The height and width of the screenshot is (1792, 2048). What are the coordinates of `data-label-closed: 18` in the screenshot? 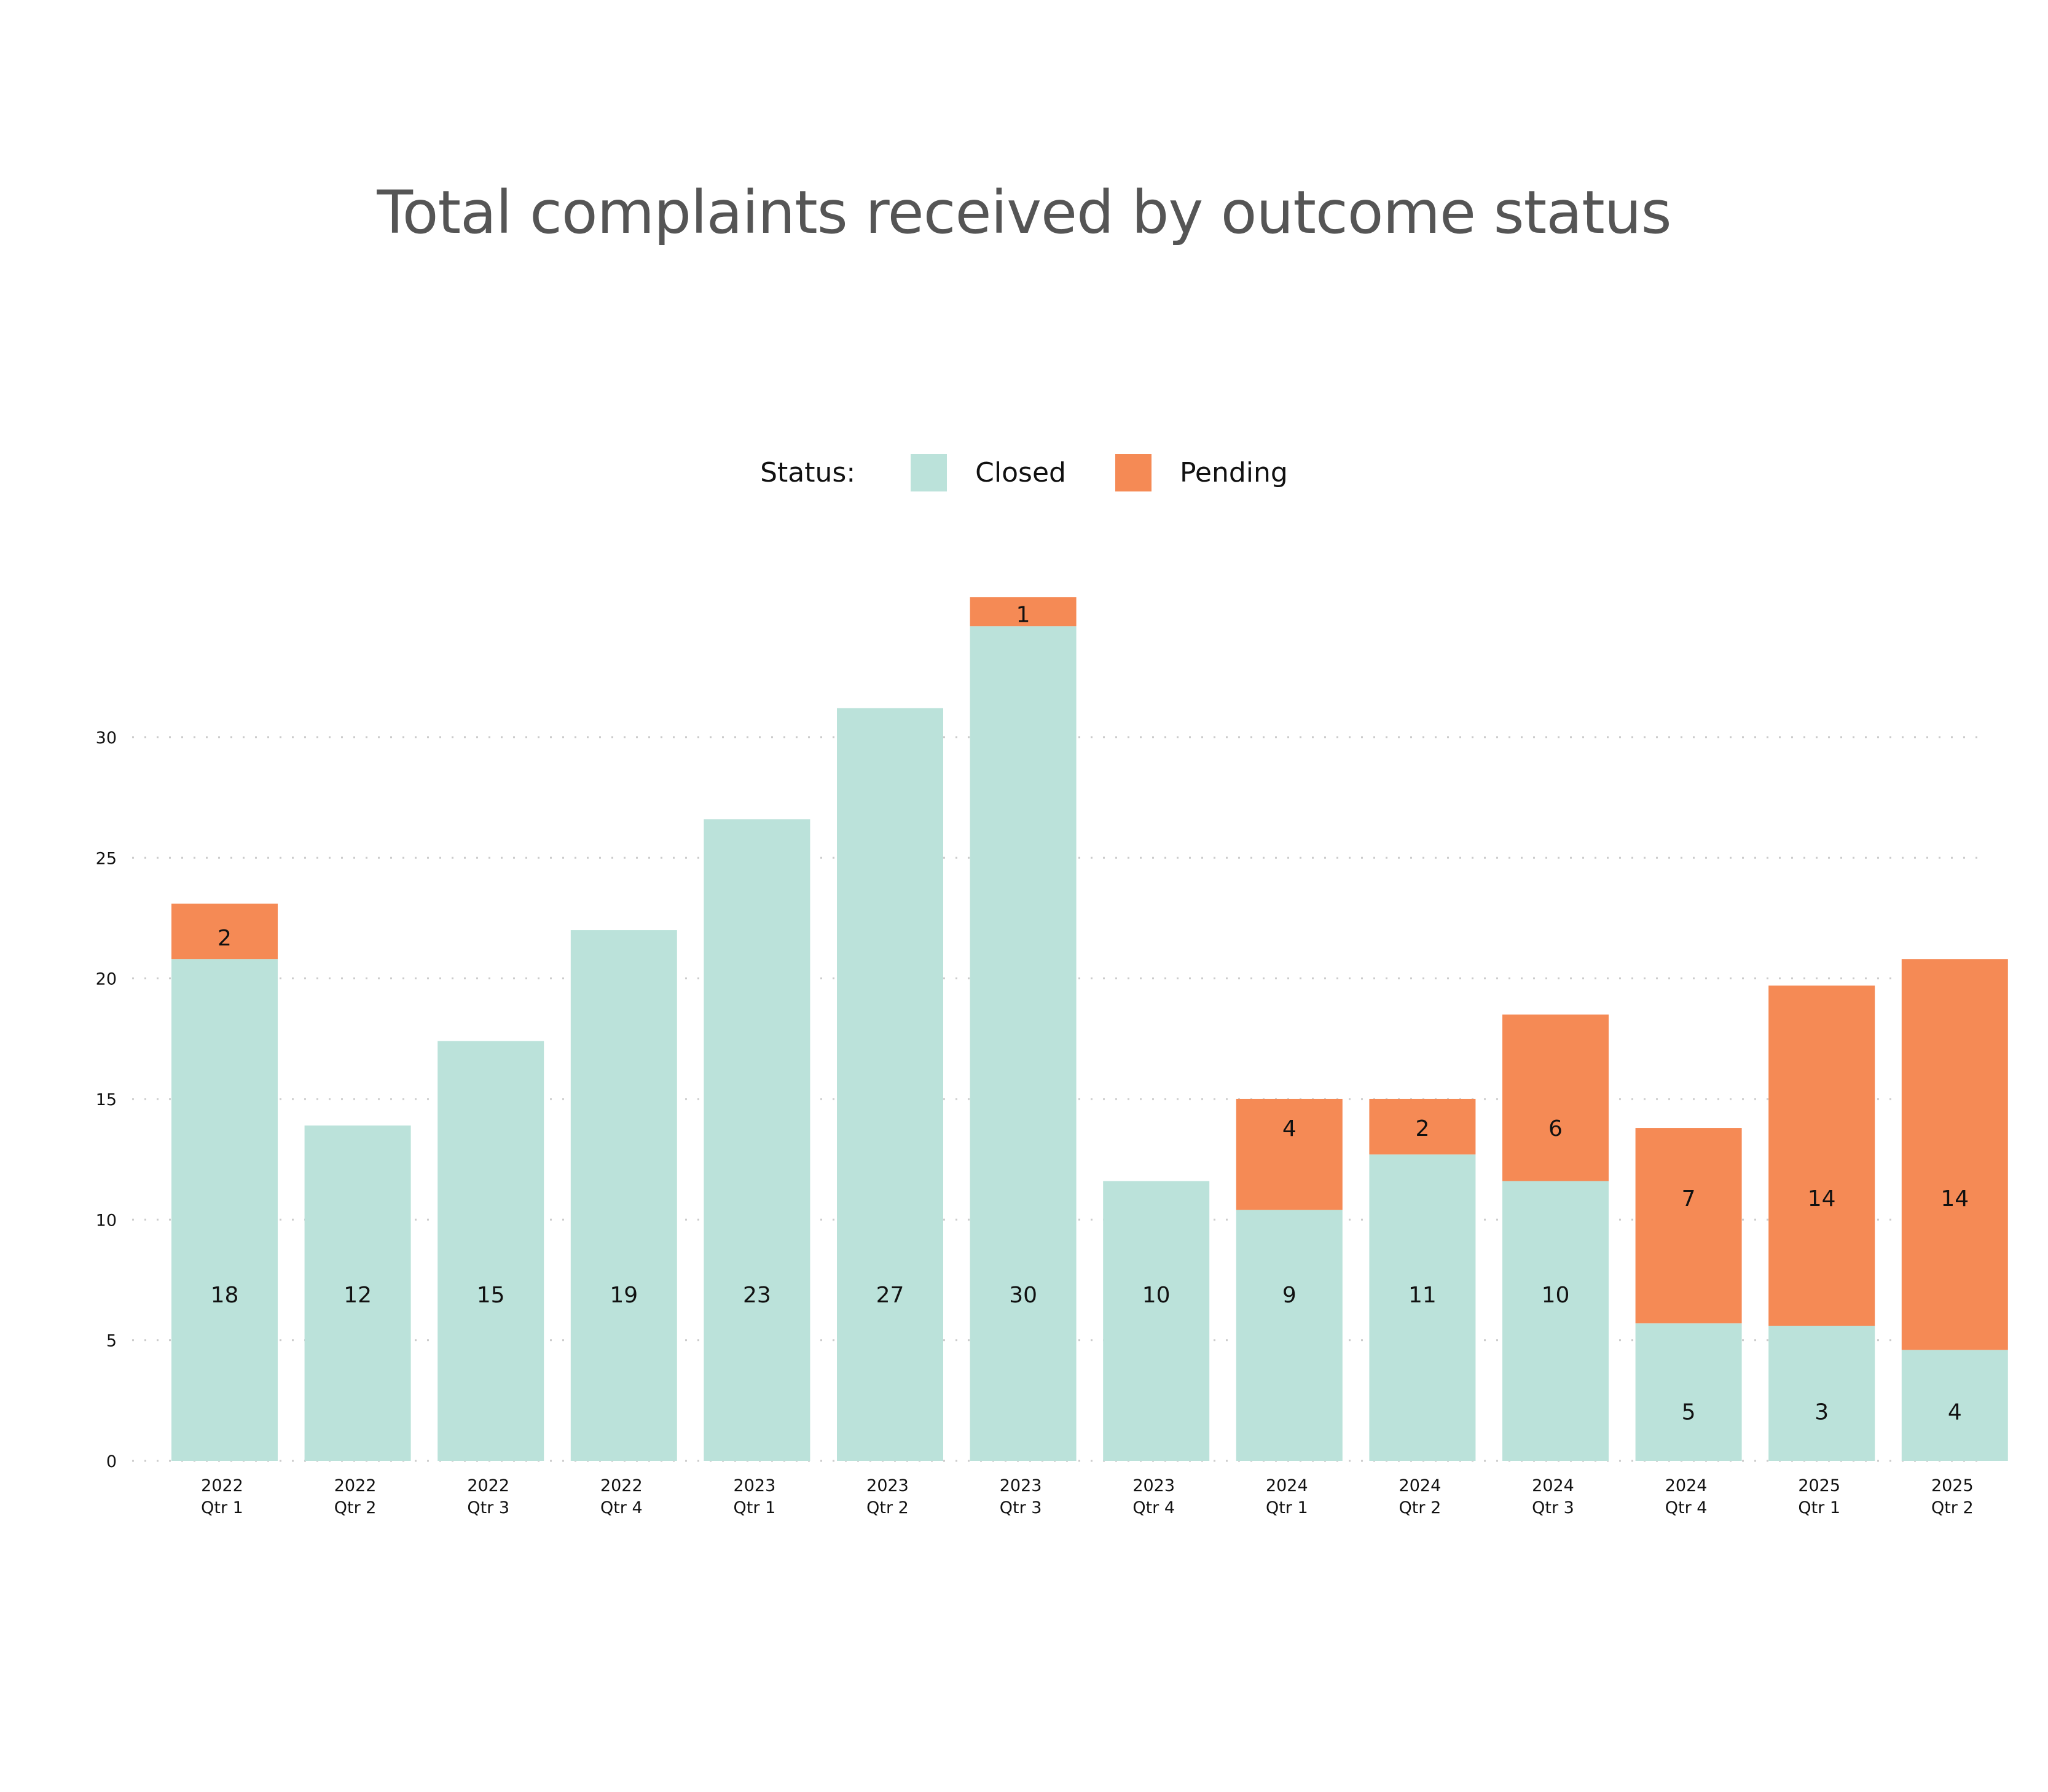 It's located at (225, 1295).